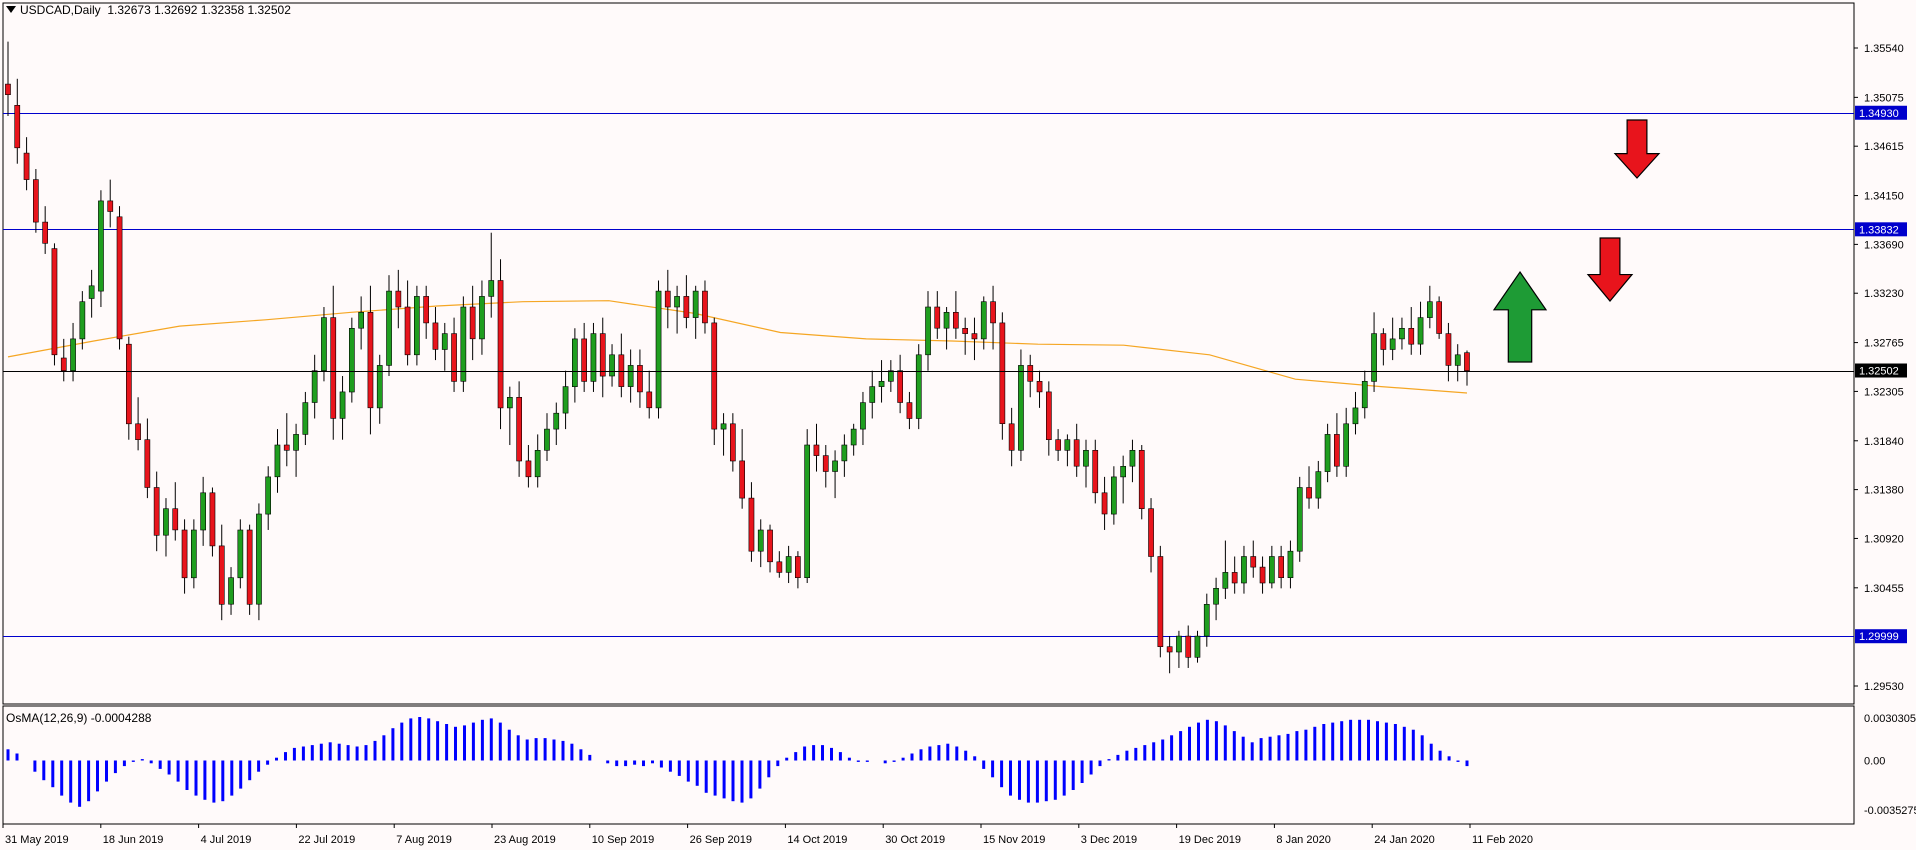 The image size is (1916, 850). What do you see at coordinates (326, 840) in the screenshot?
I see `x-tick-label: 22 Jul 2019` at bounding box center [326, 840].